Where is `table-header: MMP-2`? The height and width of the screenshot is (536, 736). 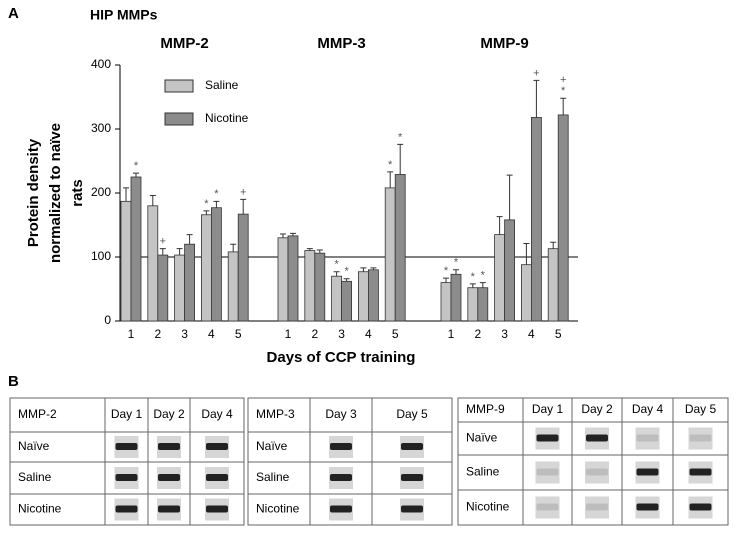 table-header: MMP-2 is located at coordinates (37, 414).